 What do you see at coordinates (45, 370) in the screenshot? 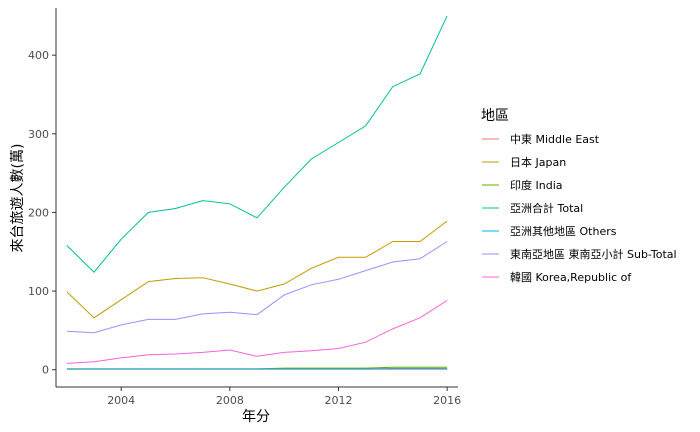
I see `y-tick-label: 0` at bounding box center [45, 370].